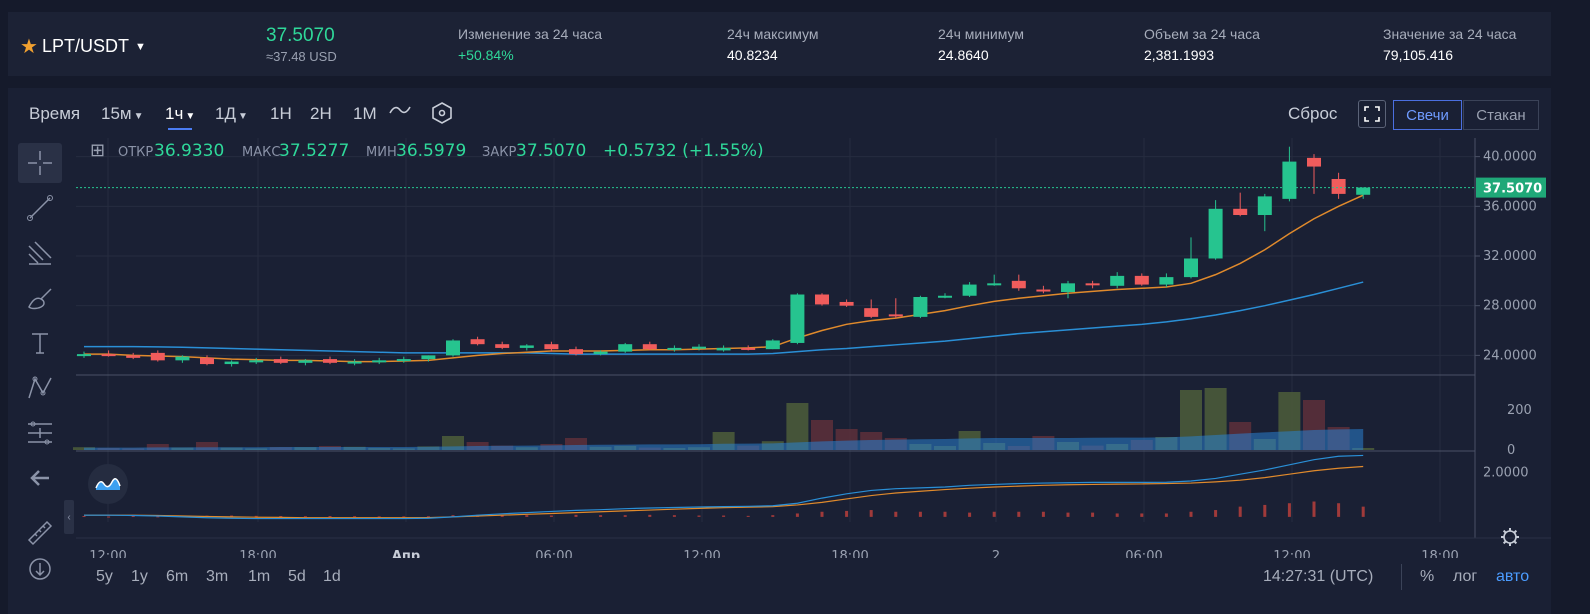  What do you see at coordinates (40, 533) in the screenshot?
I see `ruler-icon` at bounding box center [40, 533].